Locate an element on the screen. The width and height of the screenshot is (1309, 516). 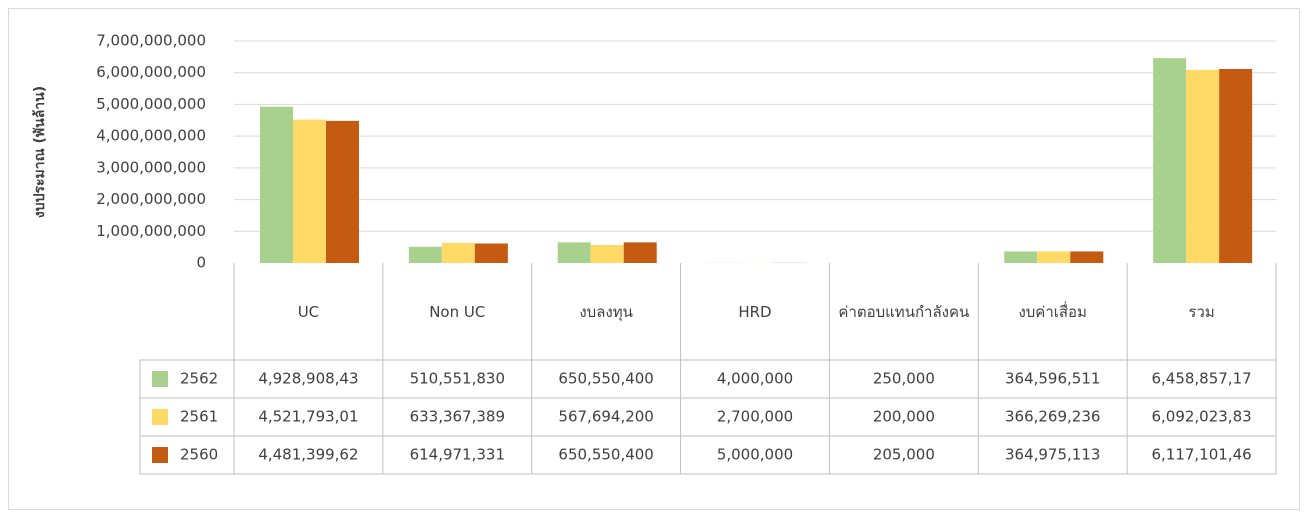
y-tick-label: 6,000,000,000 is located at coordinates (151, 72).